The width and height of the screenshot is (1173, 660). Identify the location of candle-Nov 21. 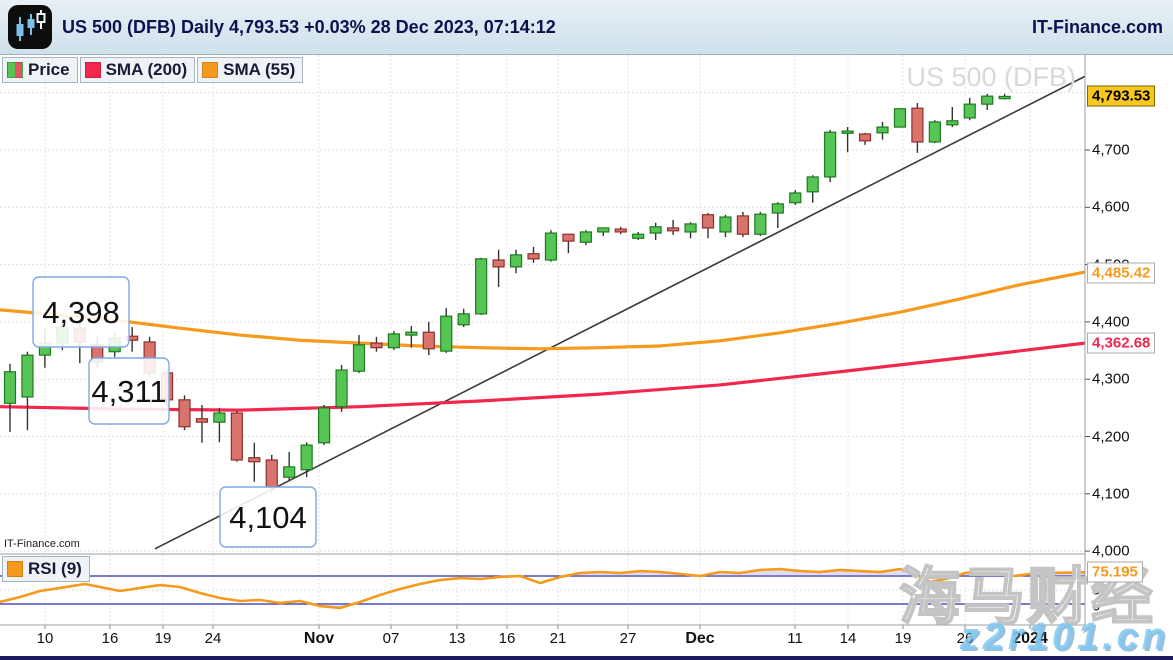
(568, 237).